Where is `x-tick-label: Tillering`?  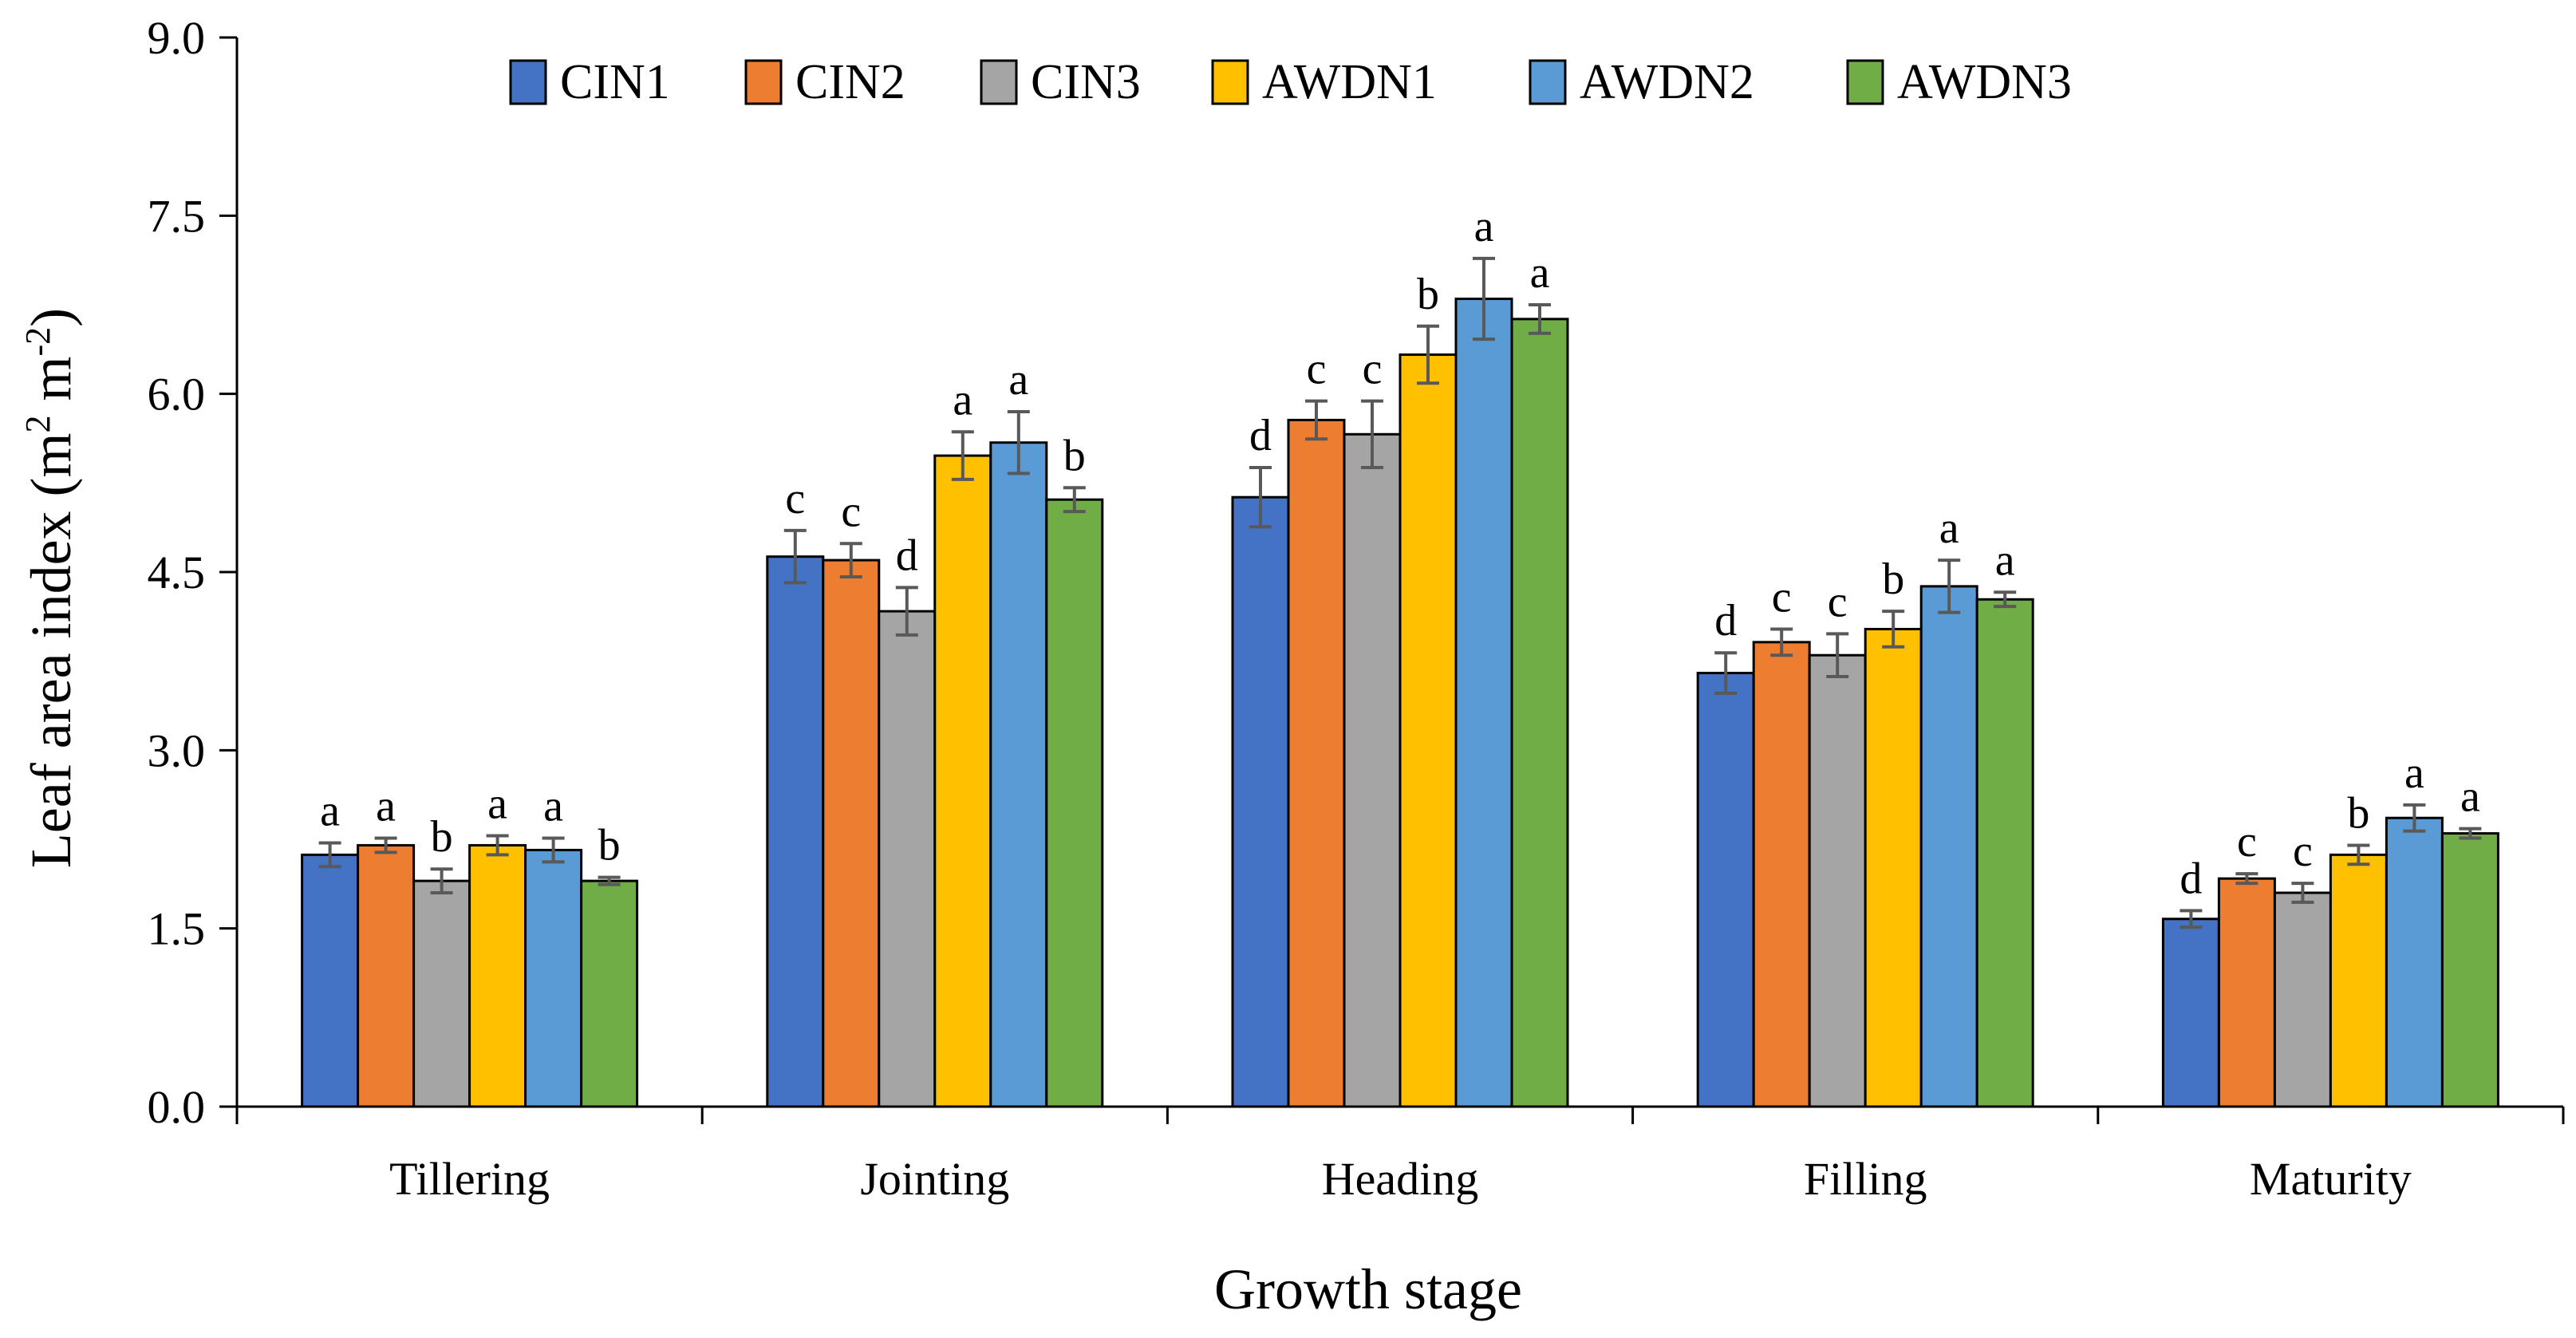
x-tick-label: Tillering is located at coordinates (470, 1179).